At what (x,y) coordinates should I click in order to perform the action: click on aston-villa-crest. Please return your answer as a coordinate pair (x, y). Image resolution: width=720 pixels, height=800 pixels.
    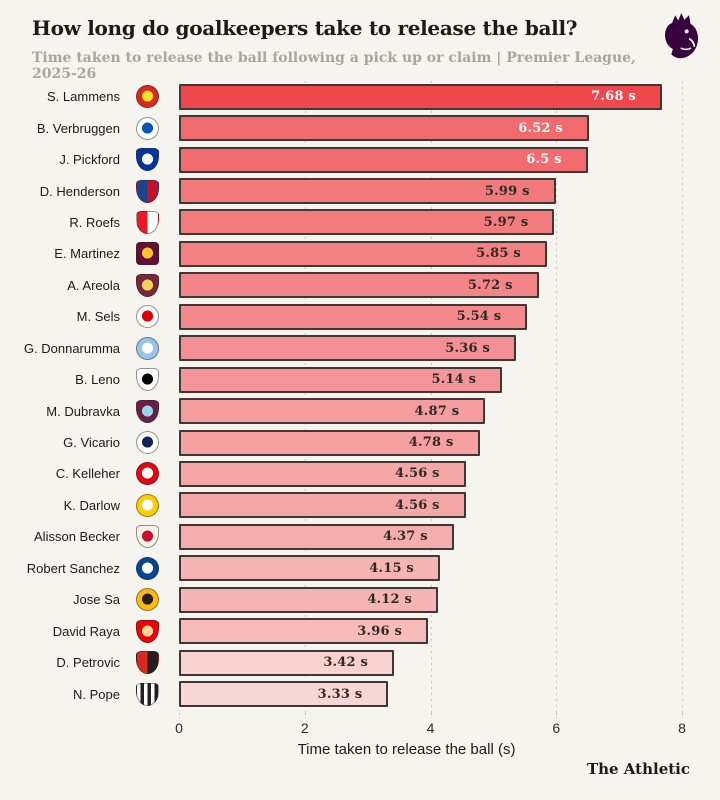
    Looking at the image, I should click on (147, 254).